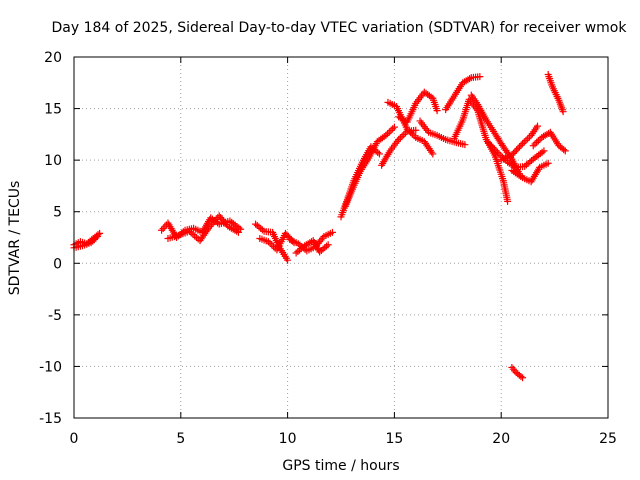 The height and width of the screenshot is (480, 640). What do you see at coordinates (288, 439) in the screenshot?
I see `x-tick-label: 10` at bounding box center [288, 439].